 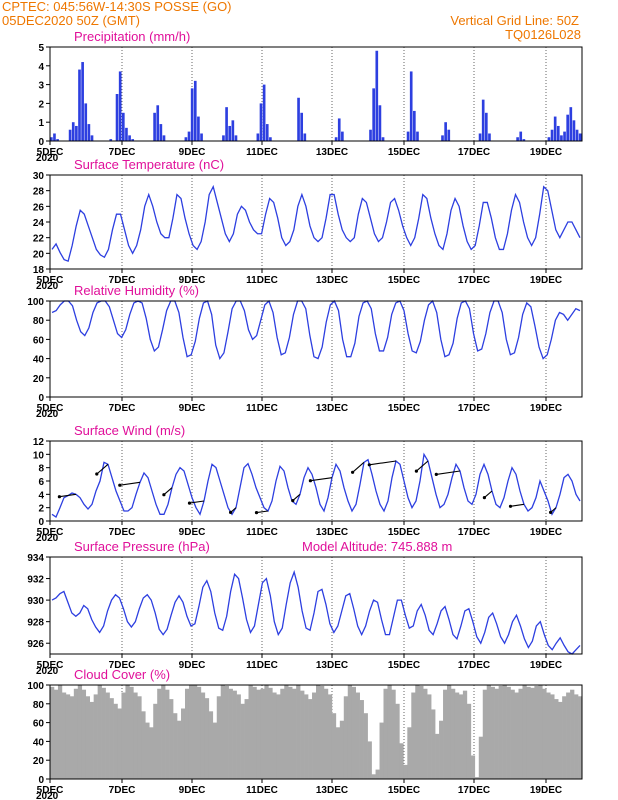 What do you see at coordinates (474, 790) in the screenshot?
I see `x-tick-label: 17DEC` at bounding box center [474, 790].